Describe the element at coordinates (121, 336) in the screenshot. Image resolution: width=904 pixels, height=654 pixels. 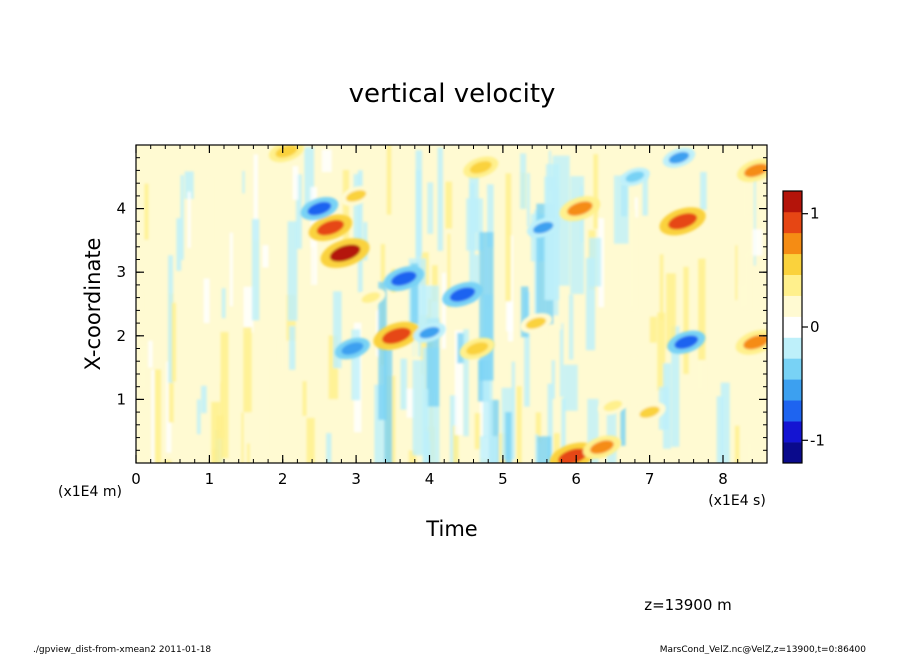
I see `y-tick-label: 2` at that location.